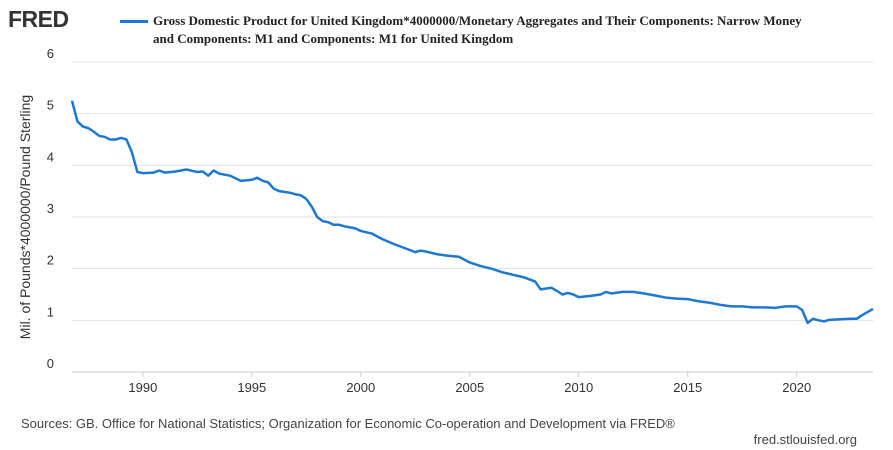 This screenshot has height=450, width=893. I want to click on logo: FRED, so click(38, 19).